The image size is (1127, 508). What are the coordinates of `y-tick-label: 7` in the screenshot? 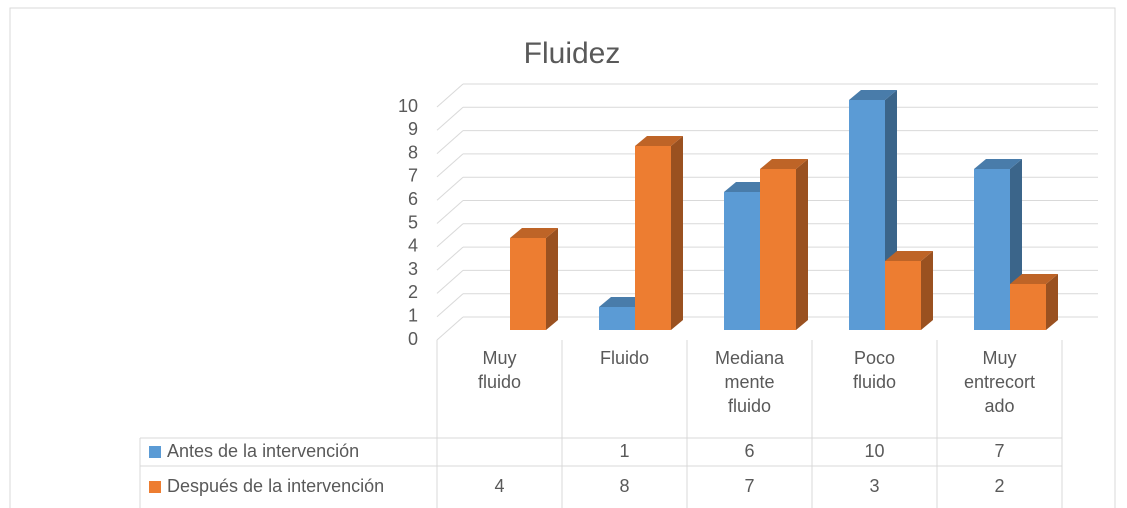 It's located at (413, 176).